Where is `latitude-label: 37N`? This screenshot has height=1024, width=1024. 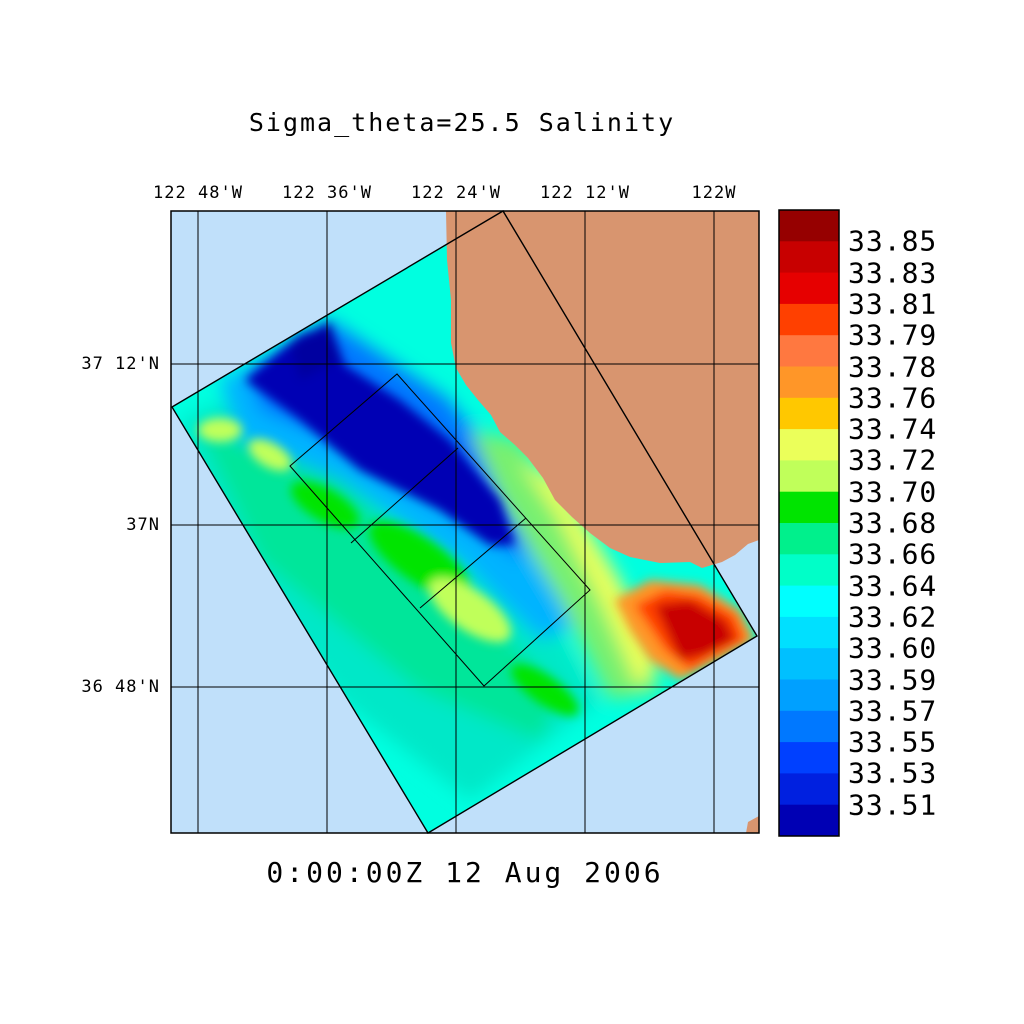
latitude-label: 37N is located at coordinates (143, 525).